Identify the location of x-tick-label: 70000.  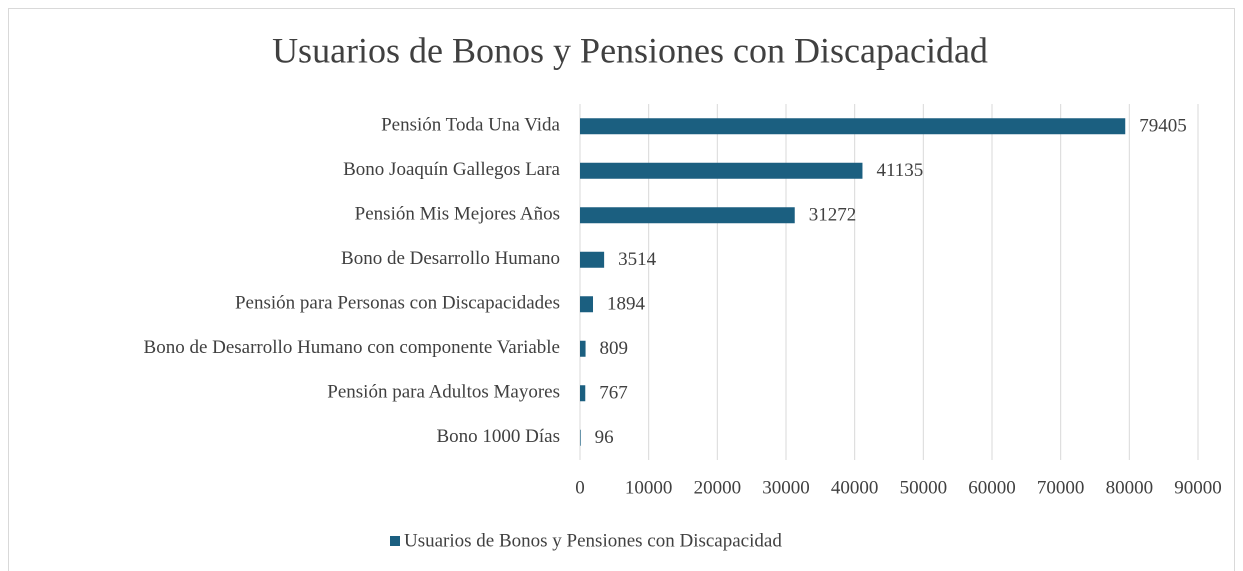
(1061, 487).